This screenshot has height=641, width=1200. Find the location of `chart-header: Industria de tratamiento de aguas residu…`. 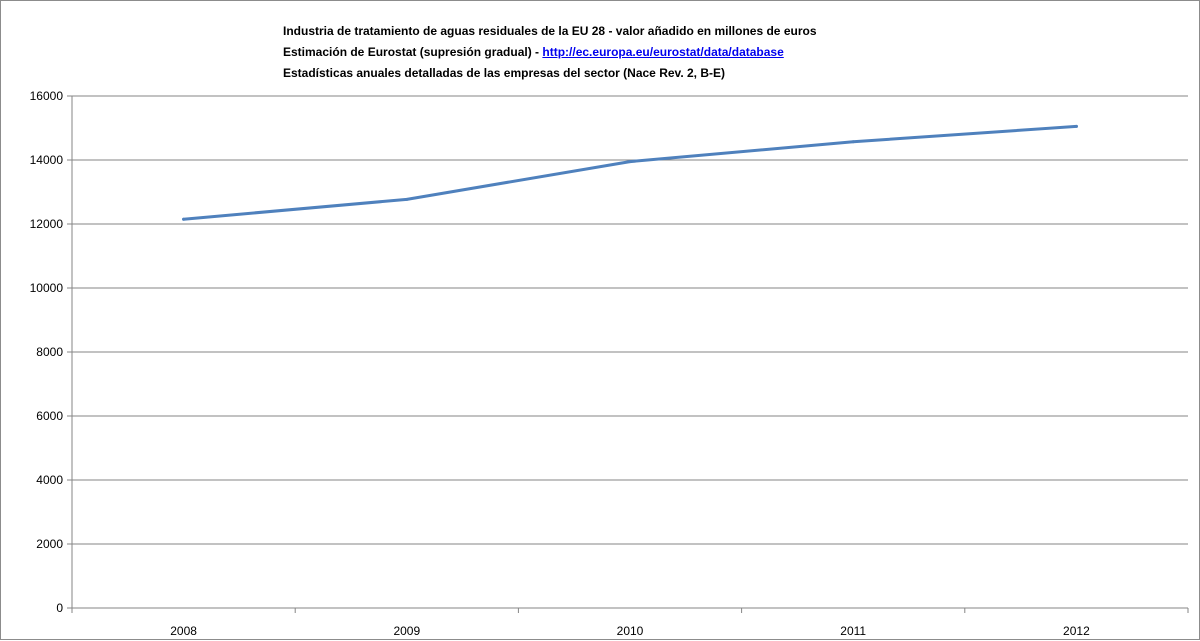

chart-header: Industria de tratamiento de aguas residu… is located at coordinates (733, 52).